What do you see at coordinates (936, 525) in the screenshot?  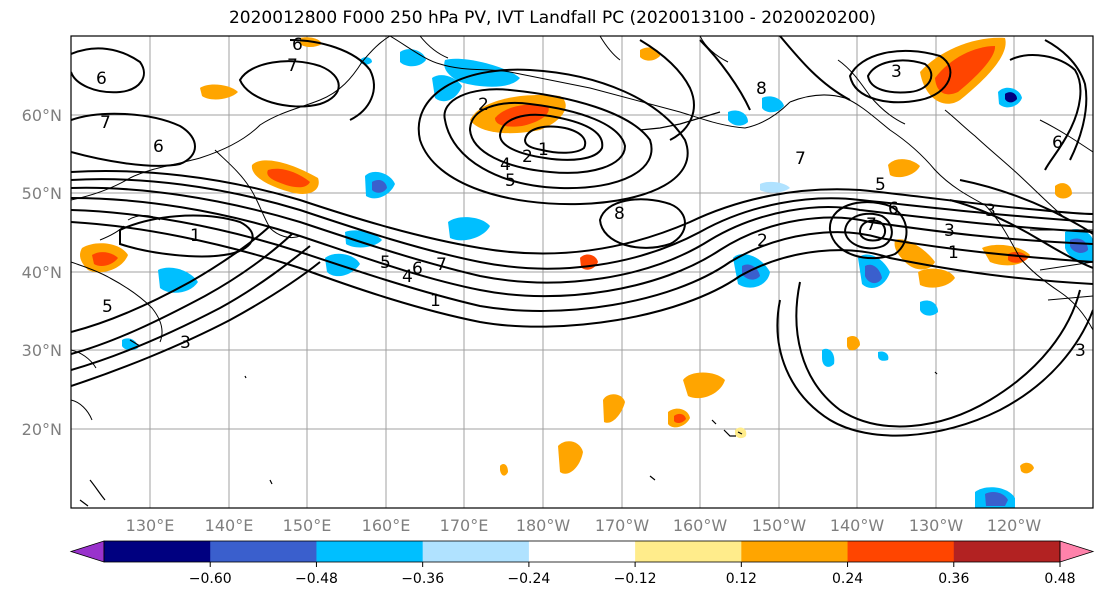 I see `lon-label: 130°W` at bounding box center [936, 525].